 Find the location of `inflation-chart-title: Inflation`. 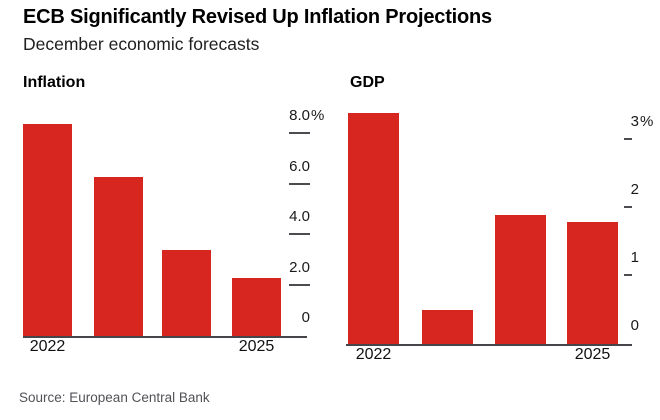

inflation-chart-title: Inflation is located at coordinates (54, 82).